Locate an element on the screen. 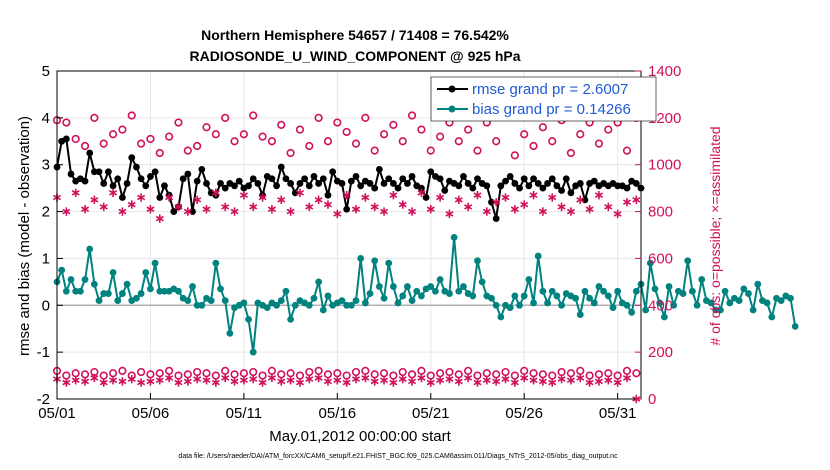 This screenshot has height=470, width=830. chart-subtitle: RADIOSONDE_U_WIND_COMPONENT @ 925 hPa is located at coordinates (354, 56).